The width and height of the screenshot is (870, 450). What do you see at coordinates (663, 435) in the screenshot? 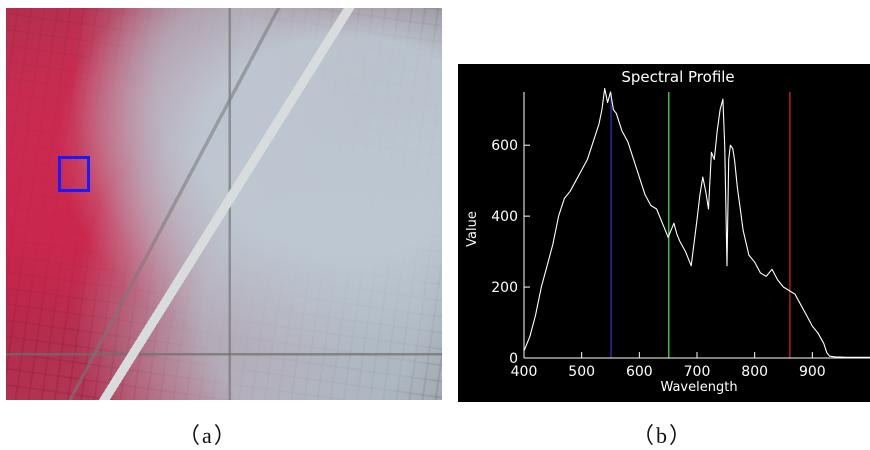
I see `caption-b: （b）` at bounding box center [663, 435].